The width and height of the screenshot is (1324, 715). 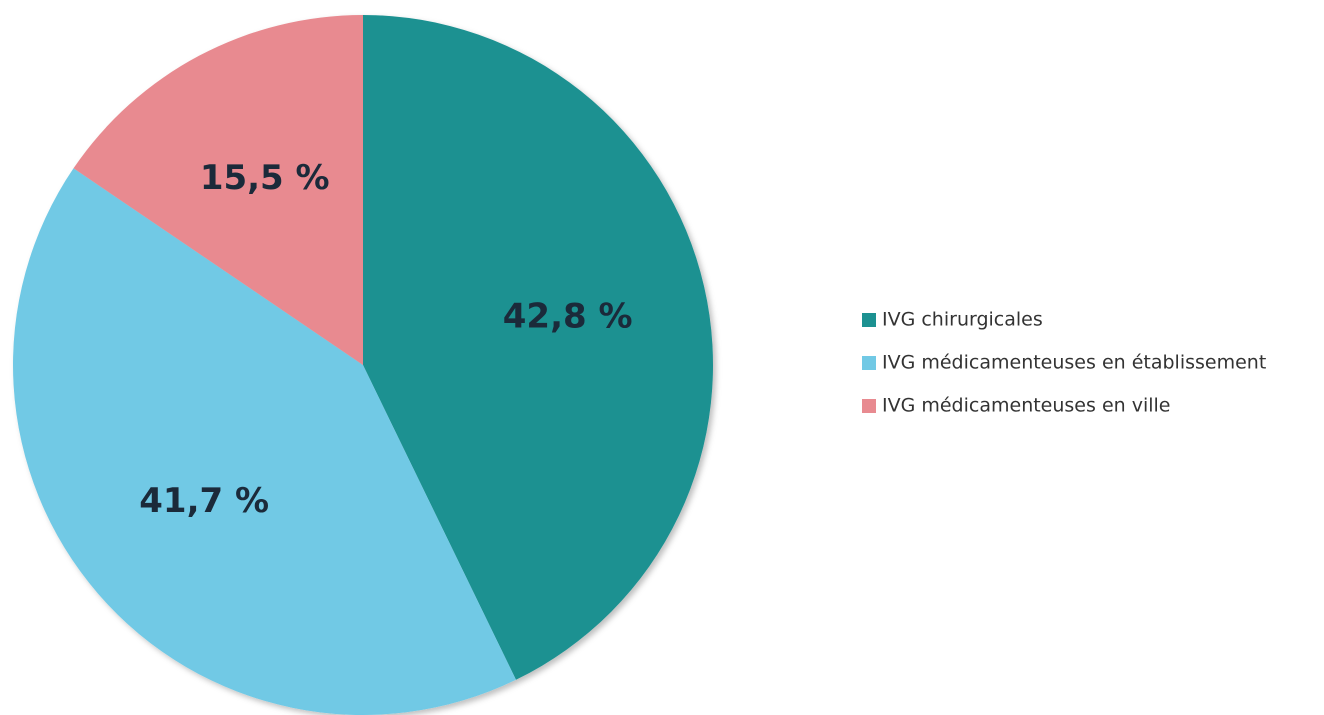 What do you see at coordinates (568, 316) in the screenshot?
I see `data-label: 42,8 %` at bounding box center [568, 316].